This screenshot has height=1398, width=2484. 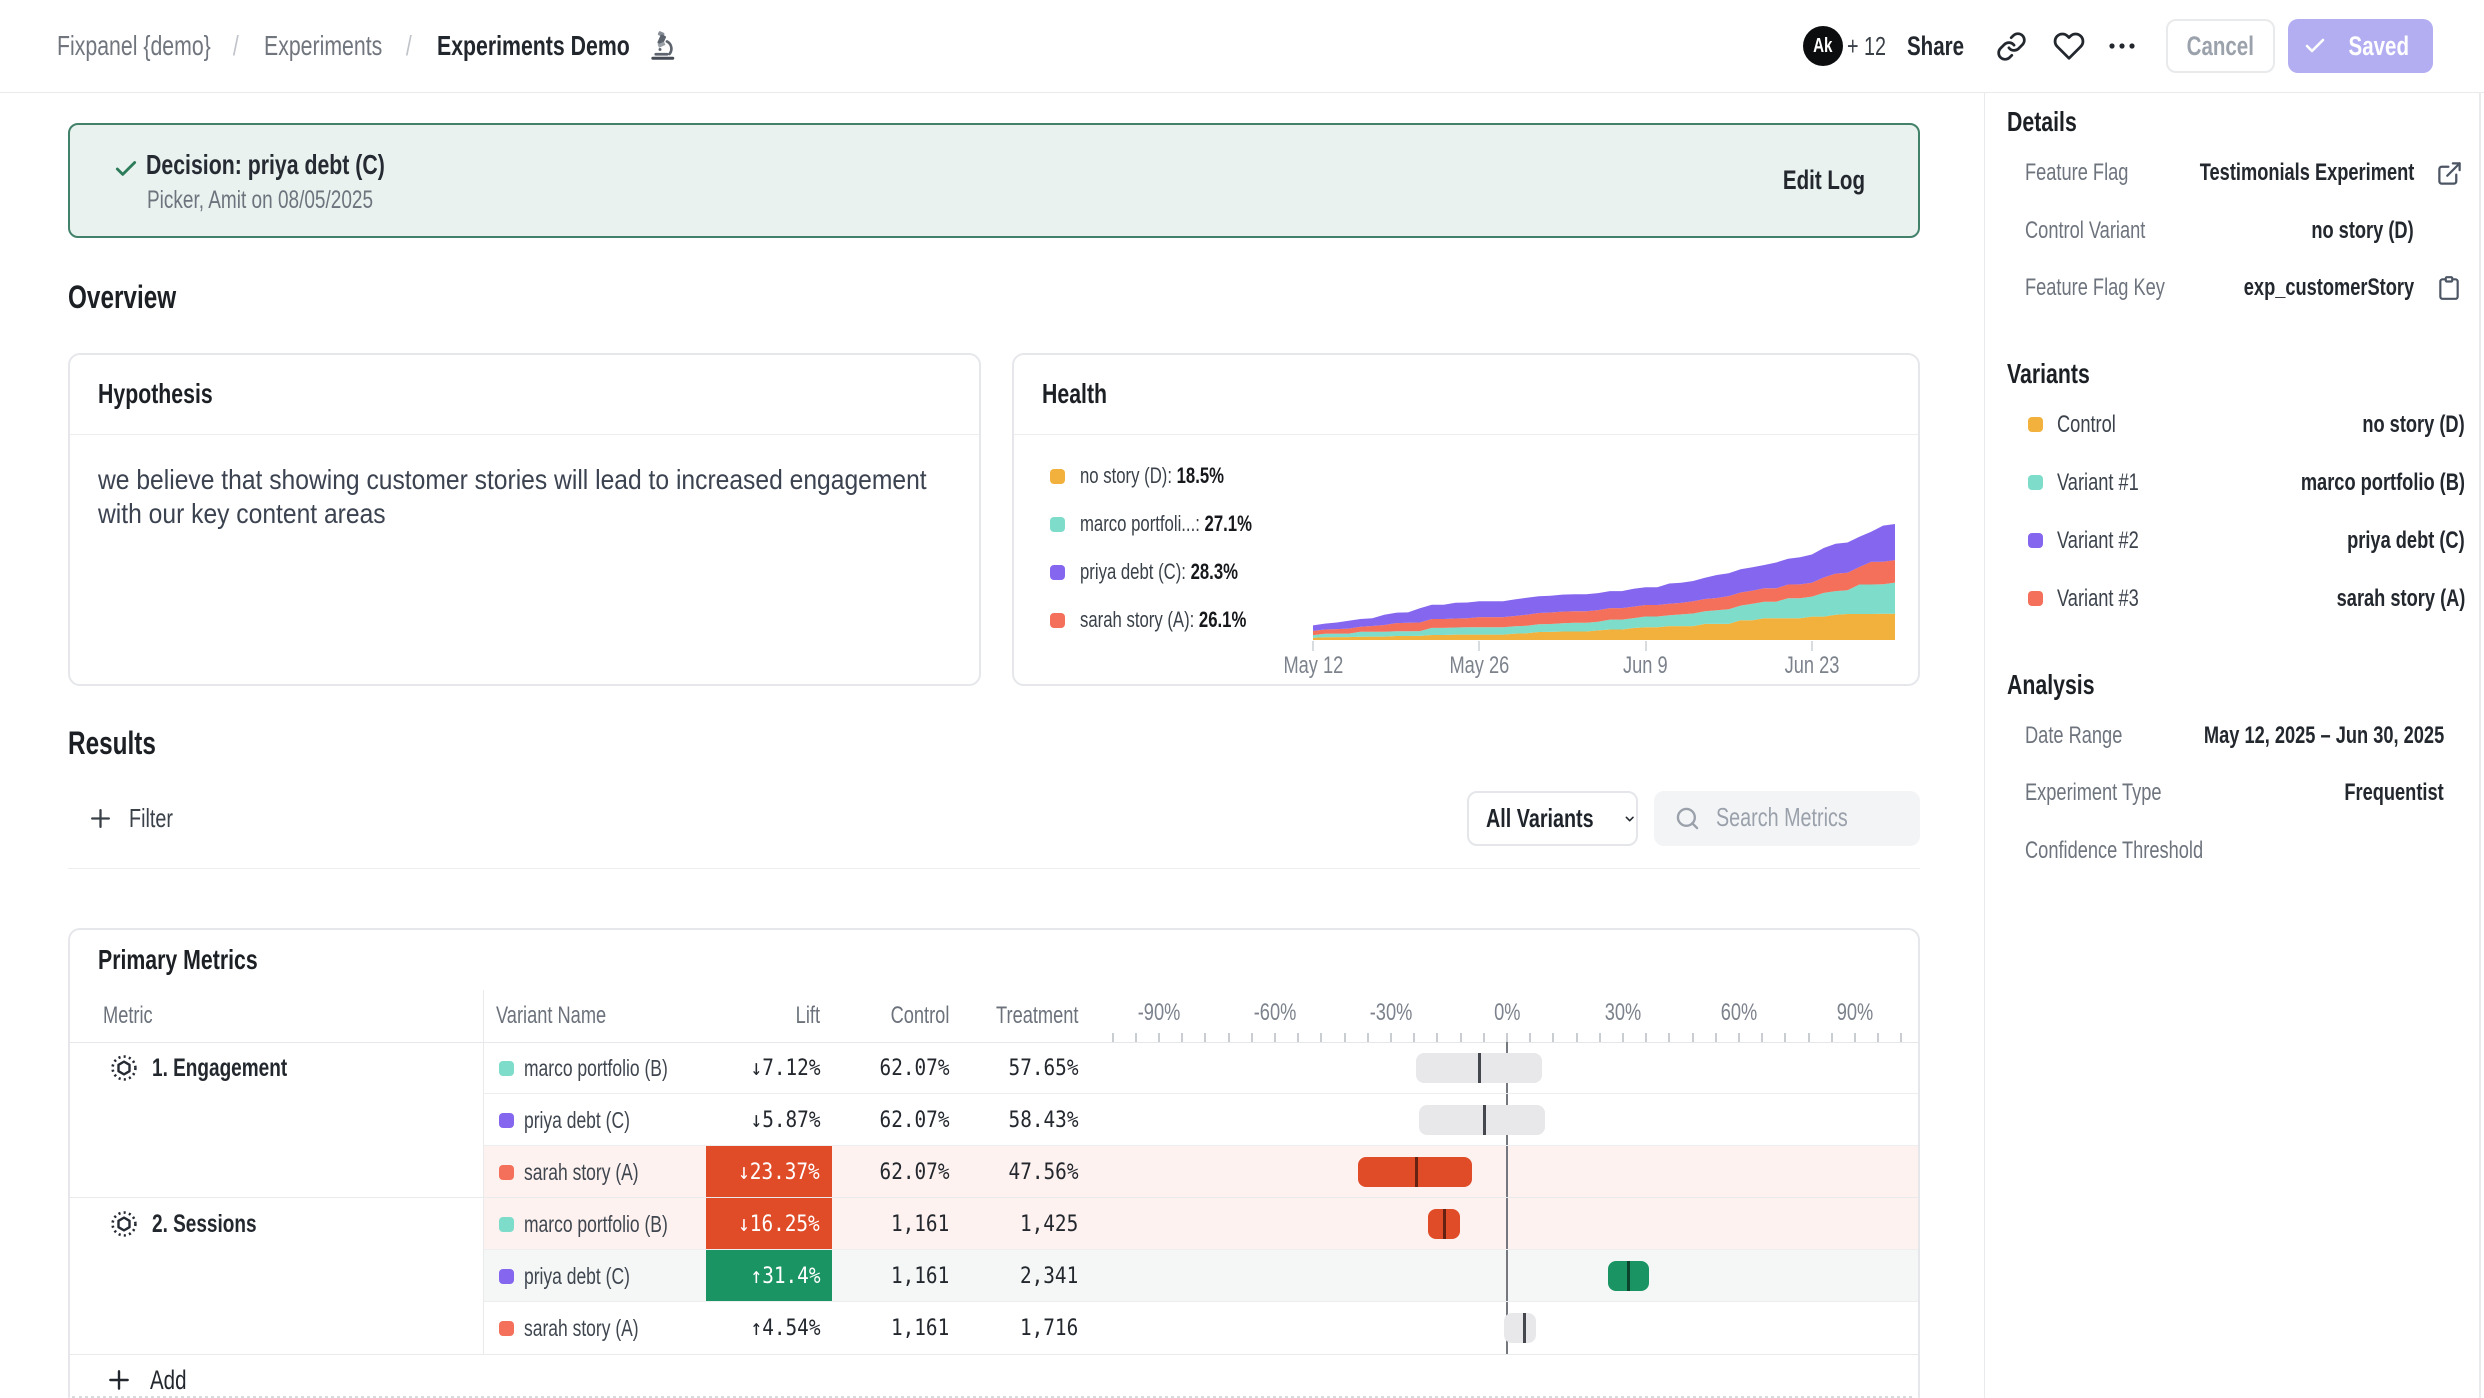 I want to click on analysis-label: Experiment Type, so click(x=2093, y=792).